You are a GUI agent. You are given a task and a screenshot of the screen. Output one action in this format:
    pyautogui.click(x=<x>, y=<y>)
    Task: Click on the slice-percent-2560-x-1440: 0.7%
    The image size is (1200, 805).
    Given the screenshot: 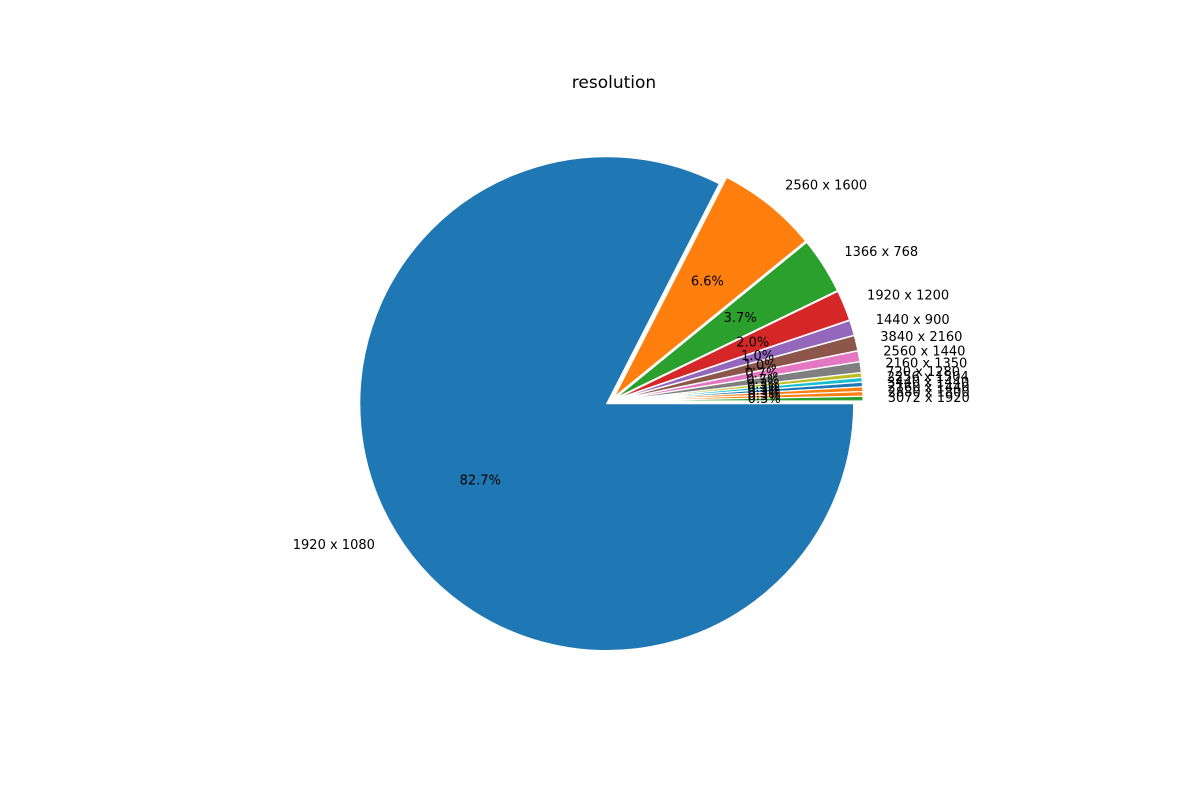 What is the action you would take?
    pyautogui.click(x=761, y=373)
    